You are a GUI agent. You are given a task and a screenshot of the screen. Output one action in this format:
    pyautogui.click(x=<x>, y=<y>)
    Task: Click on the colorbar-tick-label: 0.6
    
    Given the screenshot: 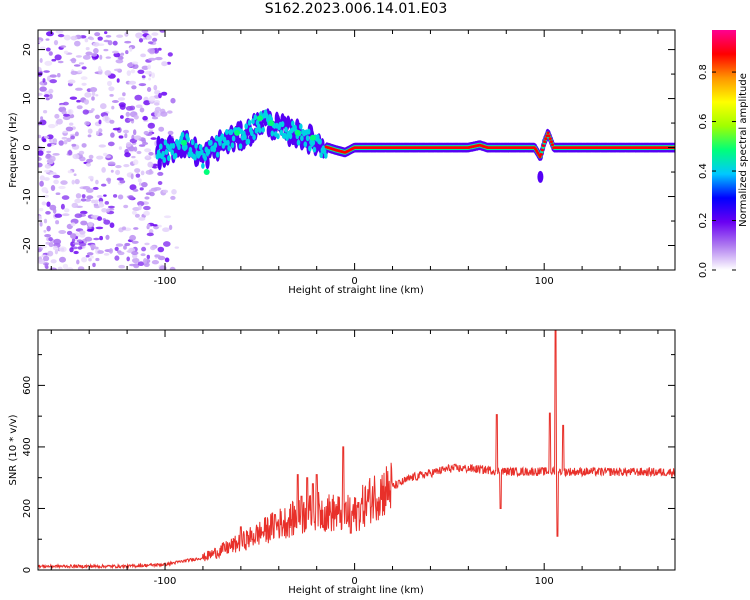 What is the action you would take?
    pyautogui.click(x=703, y=122)
    